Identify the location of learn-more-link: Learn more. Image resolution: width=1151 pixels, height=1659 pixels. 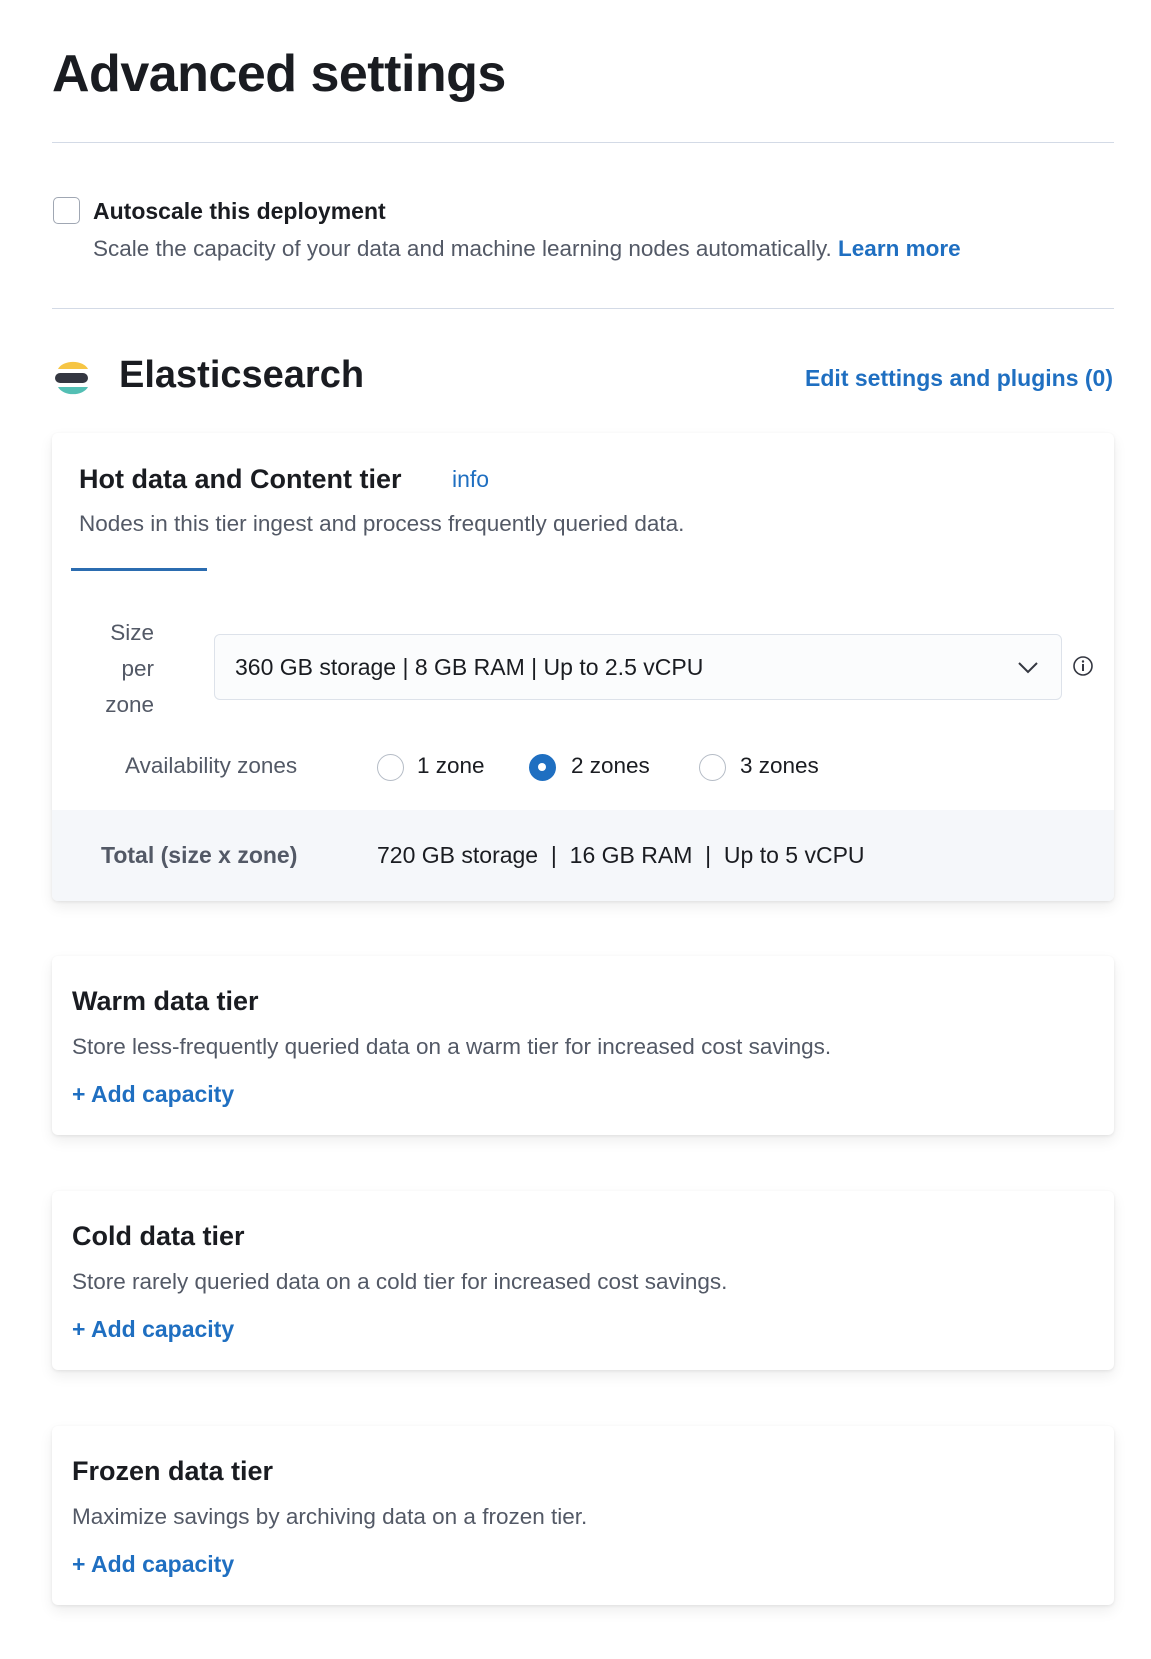
(899, 248).